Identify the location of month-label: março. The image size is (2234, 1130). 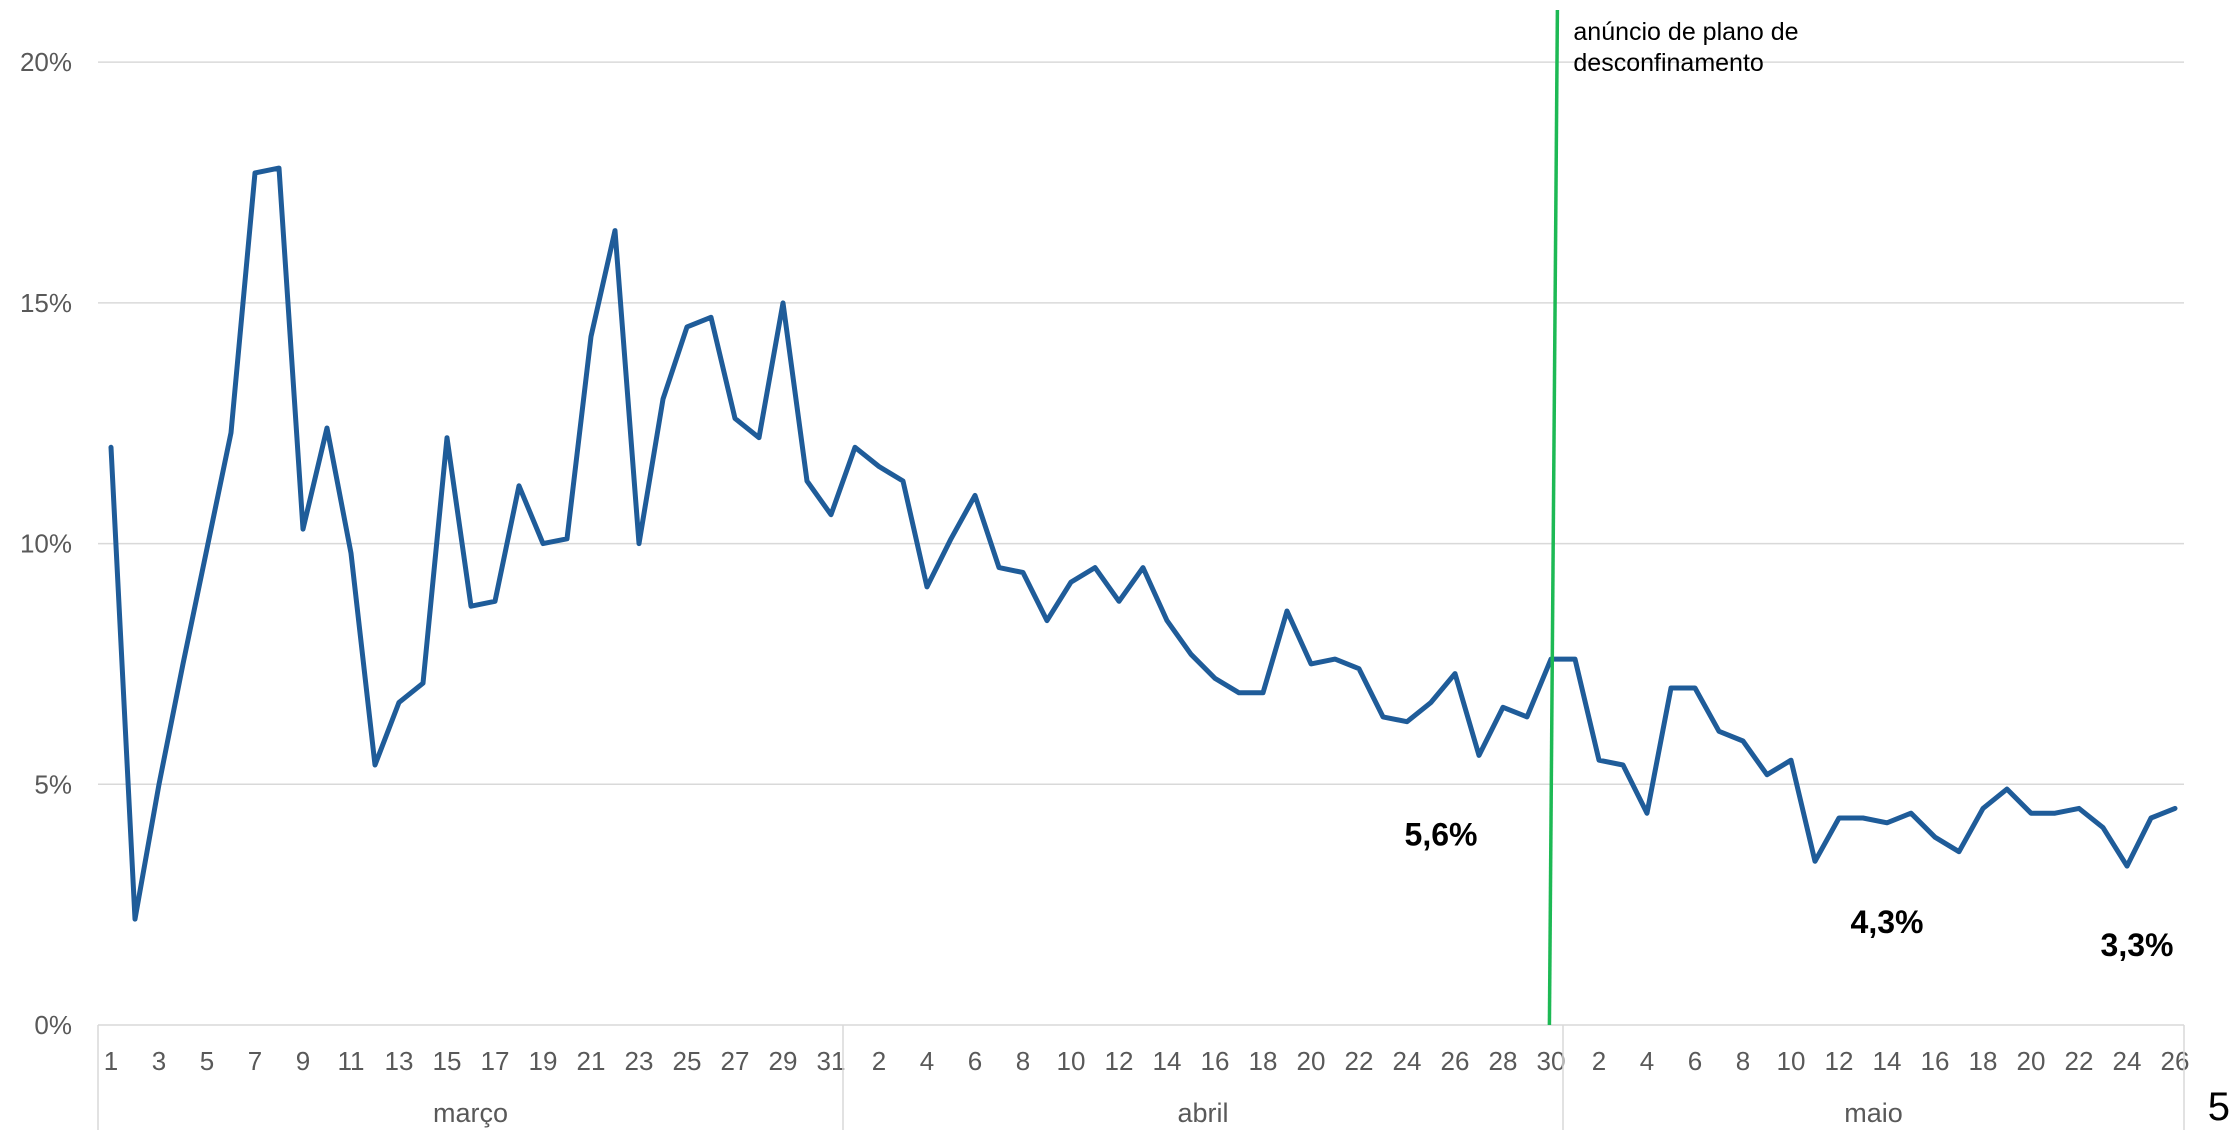
(470, 1113).